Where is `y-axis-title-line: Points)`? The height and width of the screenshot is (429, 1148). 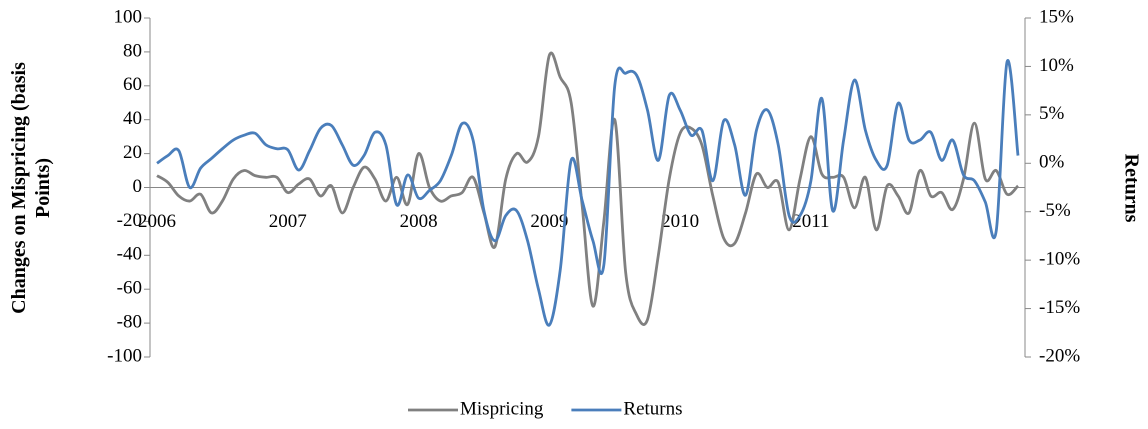 y-axis-title-line: Points) is located at coordinates (43, 188).